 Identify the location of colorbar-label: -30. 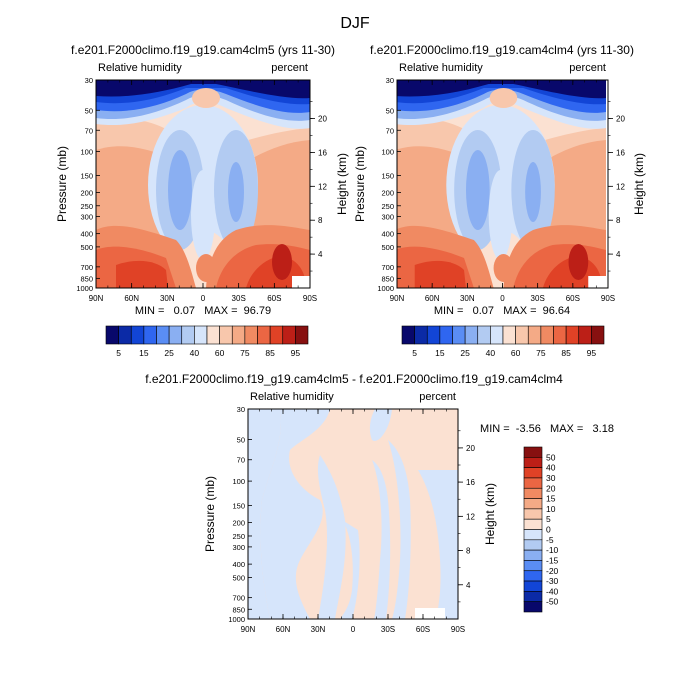
(552, 581).